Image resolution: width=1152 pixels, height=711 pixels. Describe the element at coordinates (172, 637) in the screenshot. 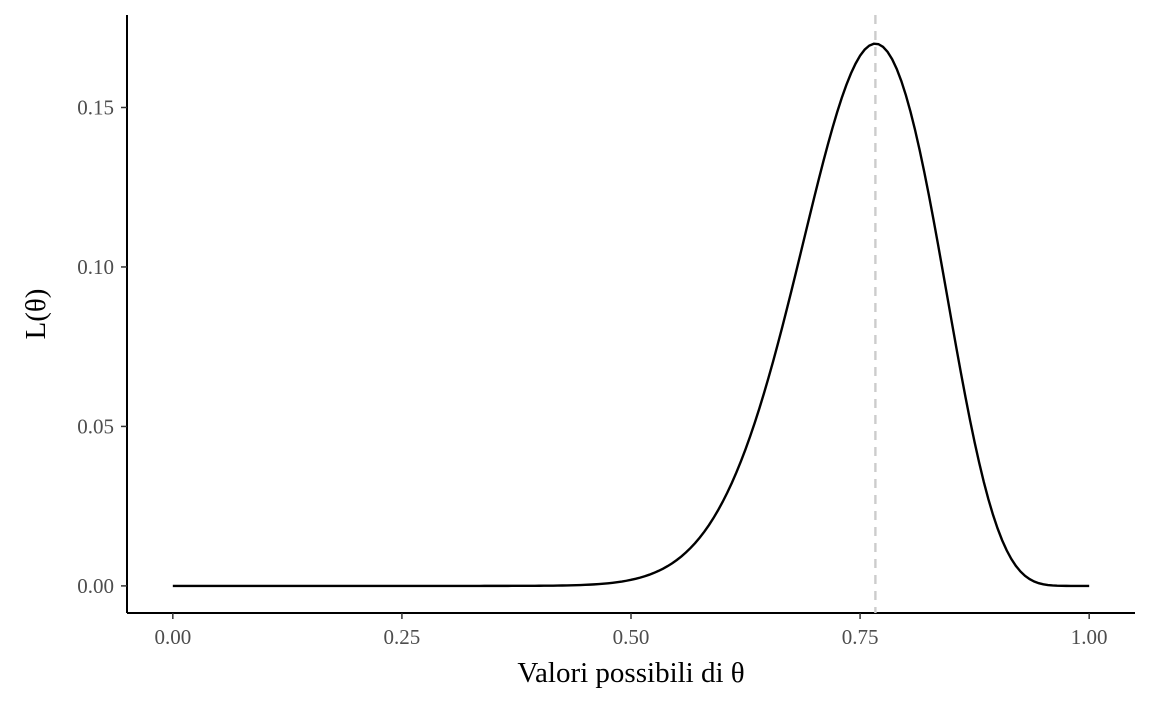

I see `x-tick-label: 0.00` at that location.